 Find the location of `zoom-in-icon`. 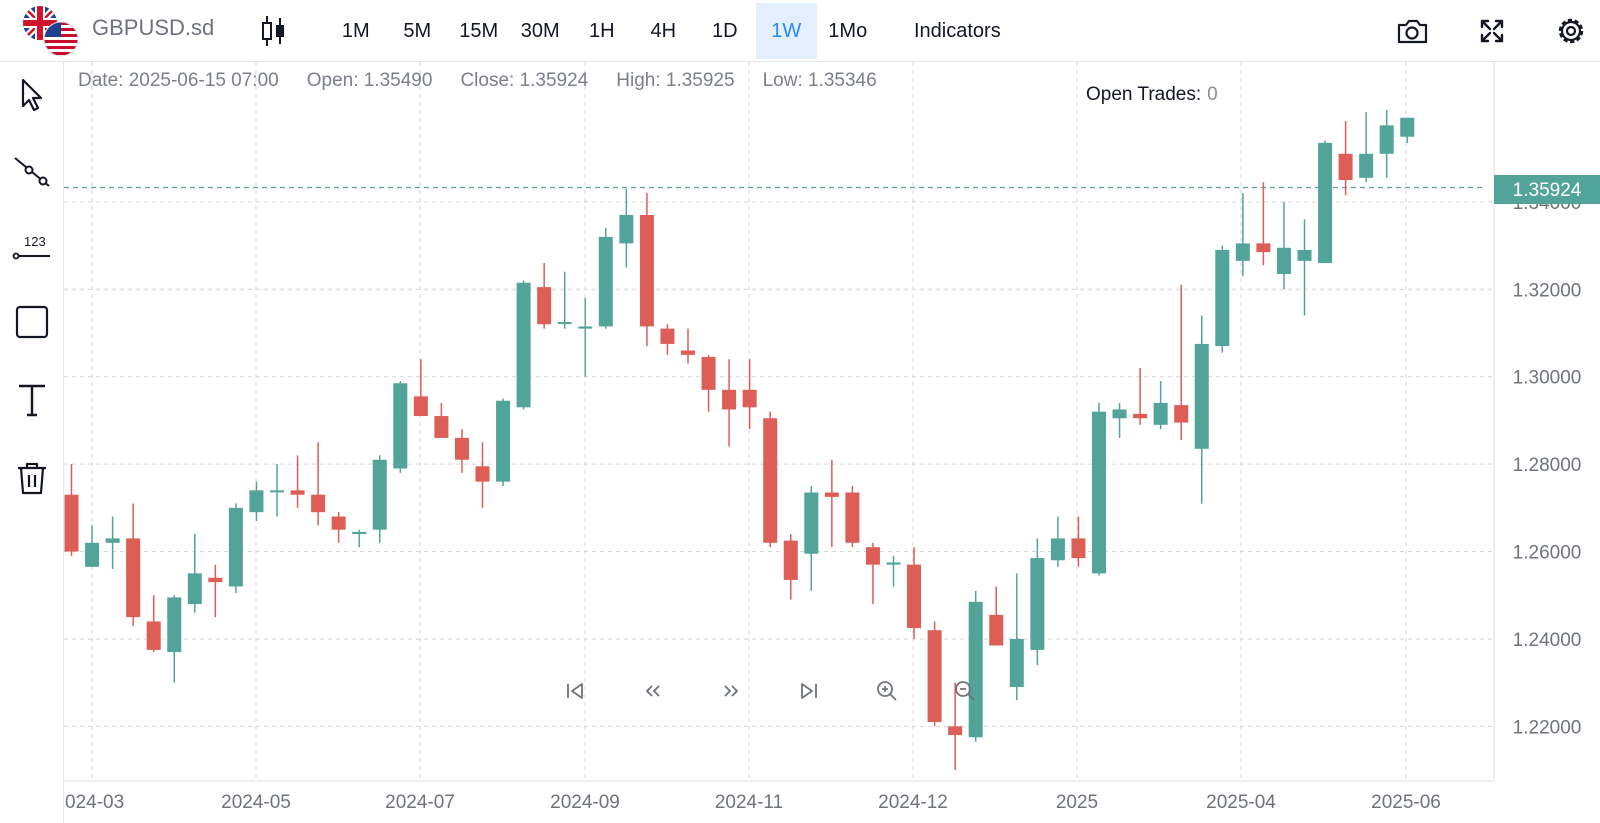

zoom-in-icon is located at coordinates (887, 691).